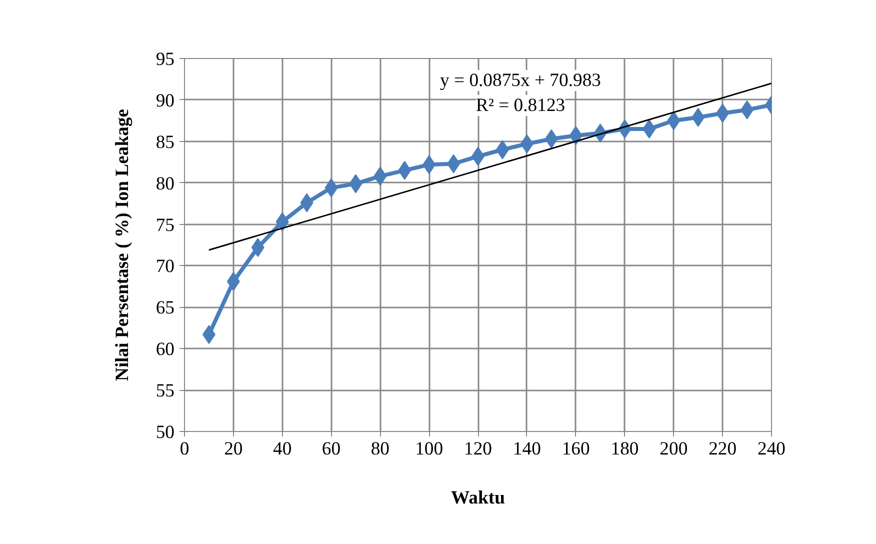  I want to click on x-tick-label: 0, so click(185, 449).